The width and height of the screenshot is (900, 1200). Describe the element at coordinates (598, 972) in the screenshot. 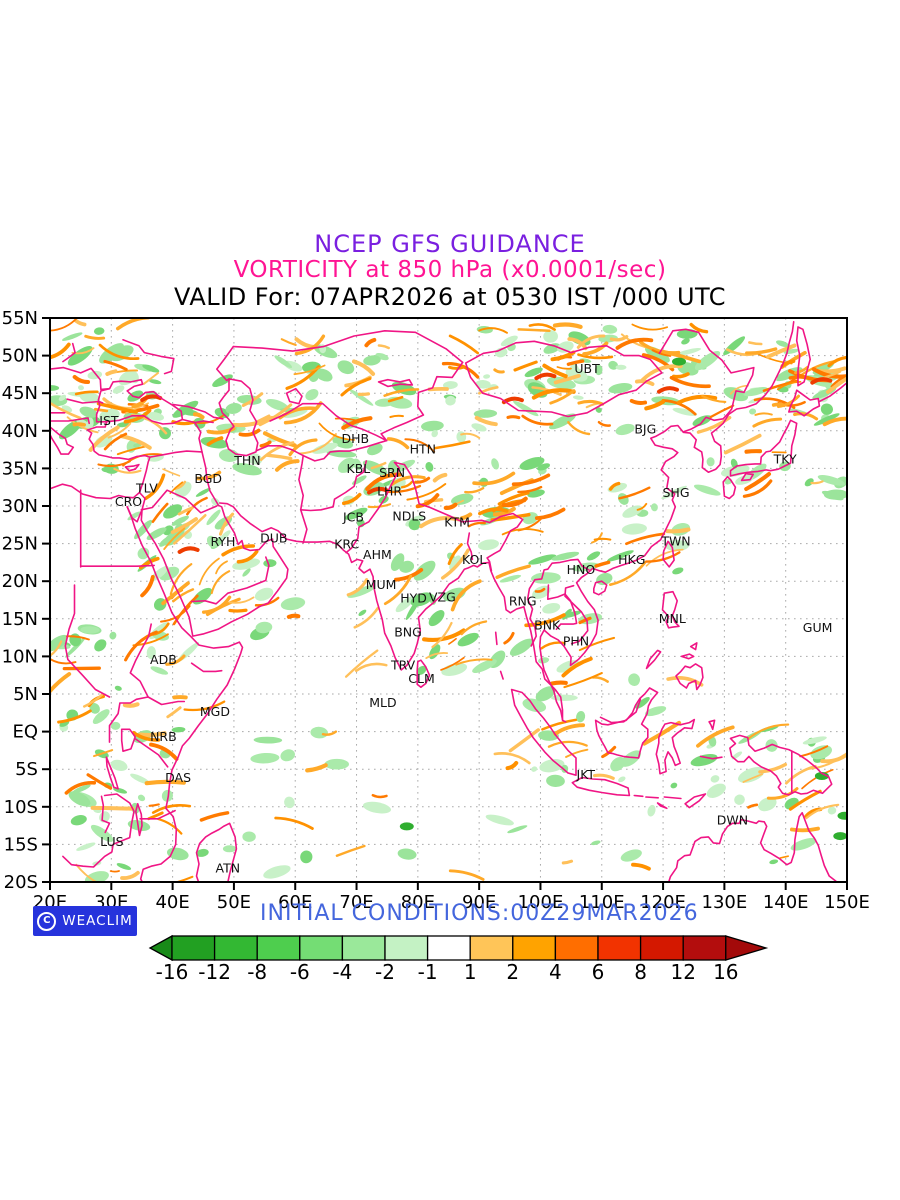

I see `colorbar-tick-label: 6` at that location.